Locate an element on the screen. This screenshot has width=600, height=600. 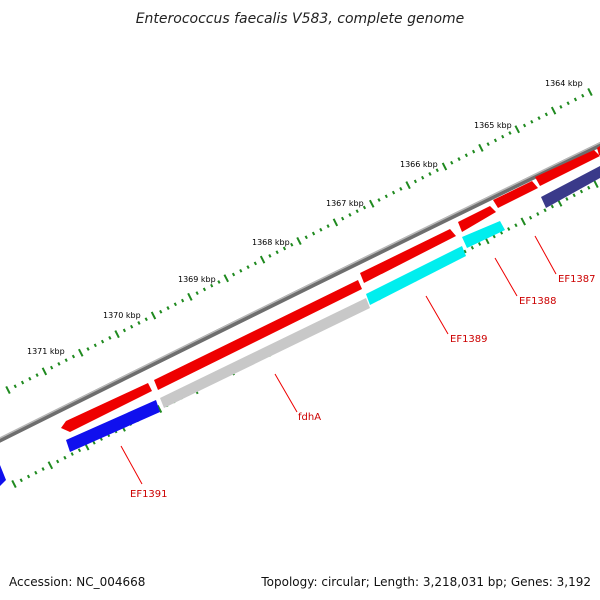
cds-ef1388-reverse is located at coordinates (483, 234).